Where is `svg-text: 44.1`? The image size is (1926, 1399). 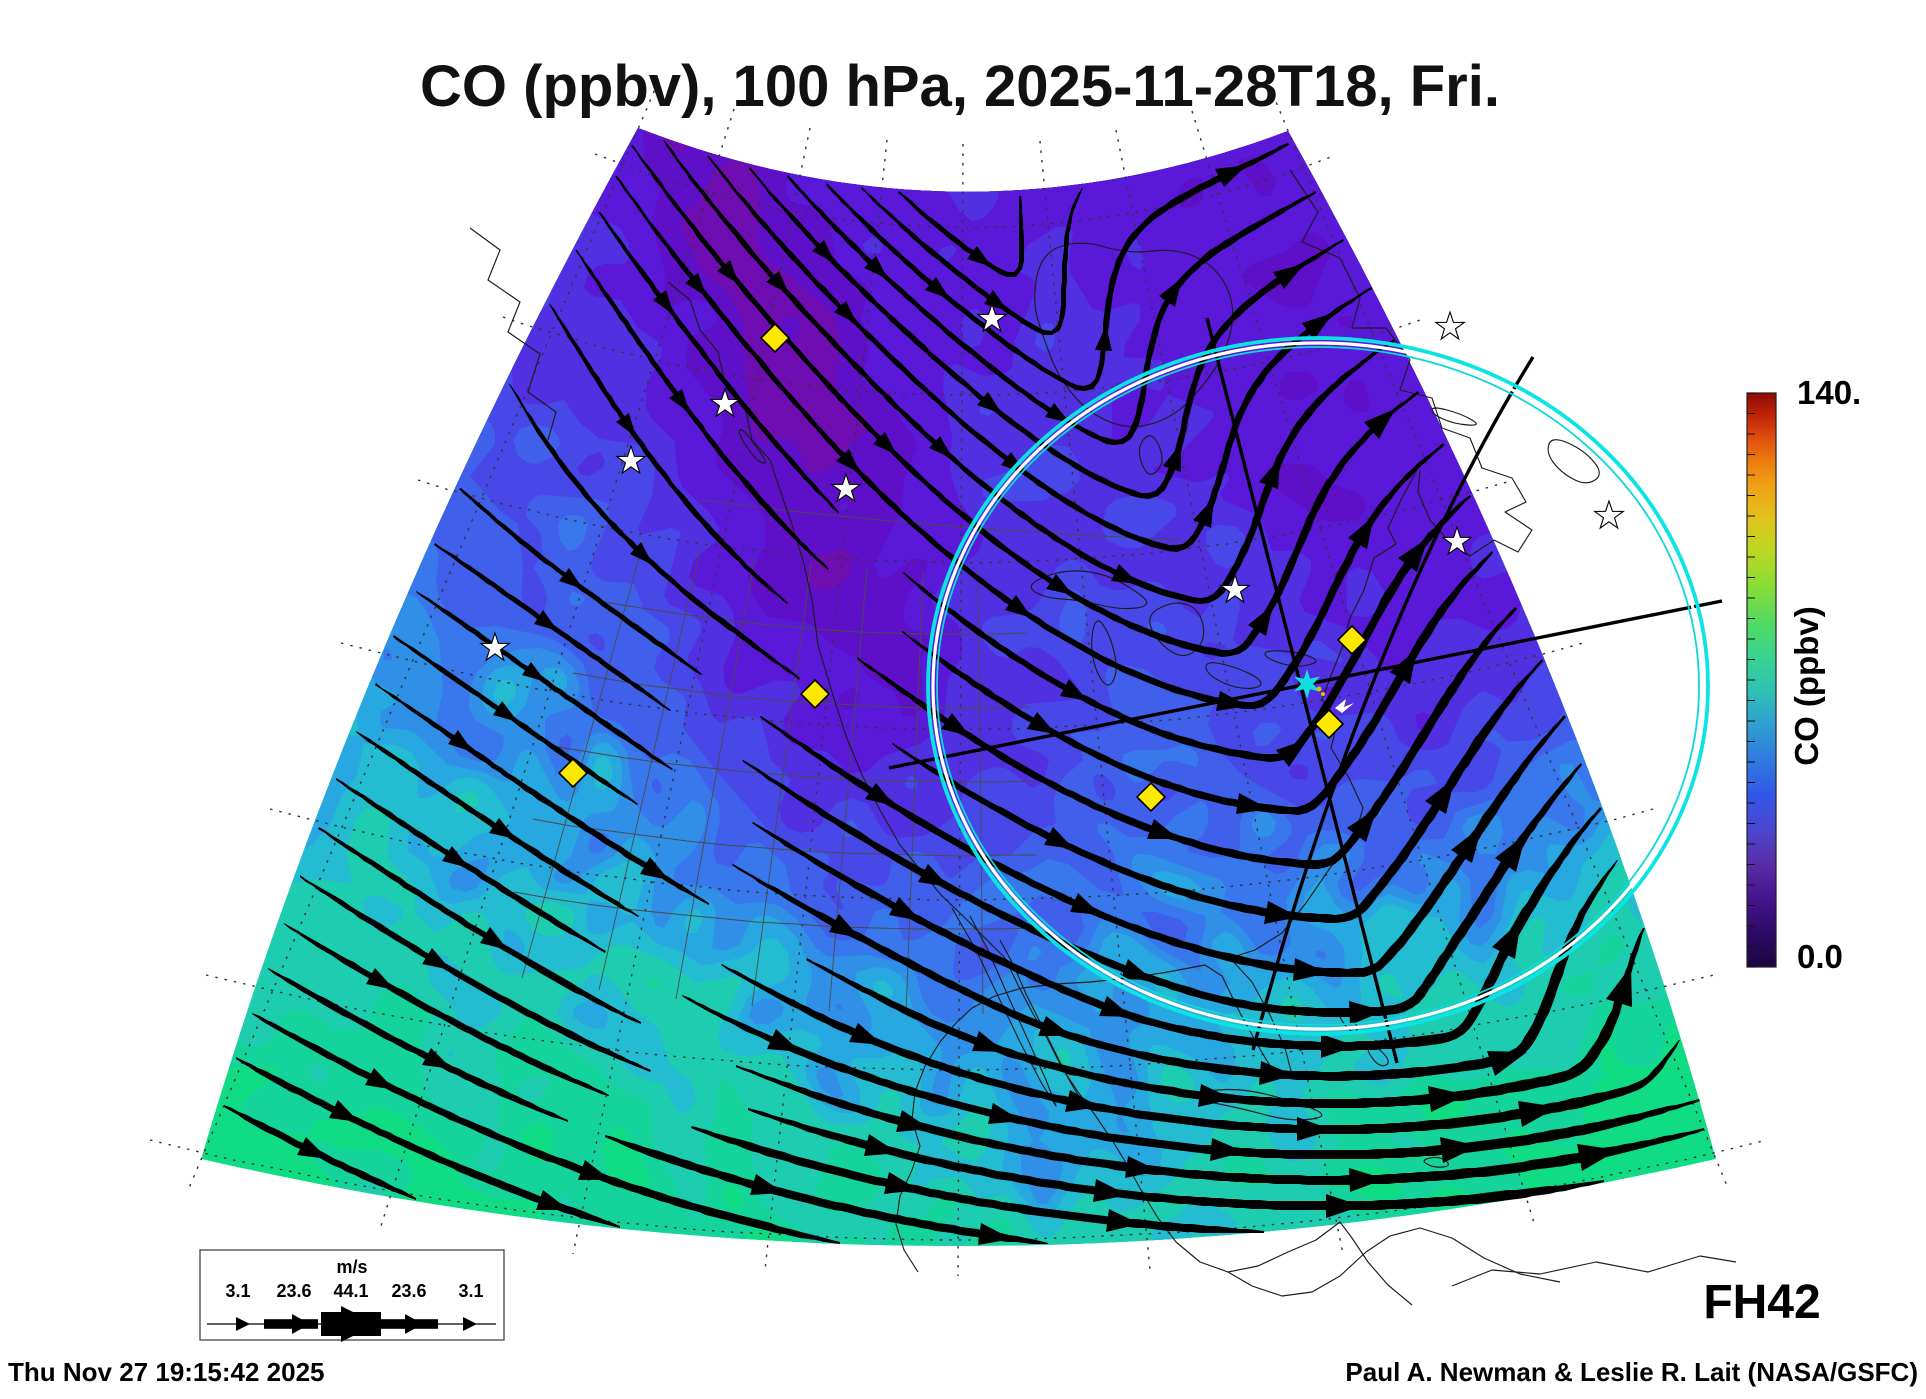
svg-text: 44.1 is located at coordinates (350, 1291).